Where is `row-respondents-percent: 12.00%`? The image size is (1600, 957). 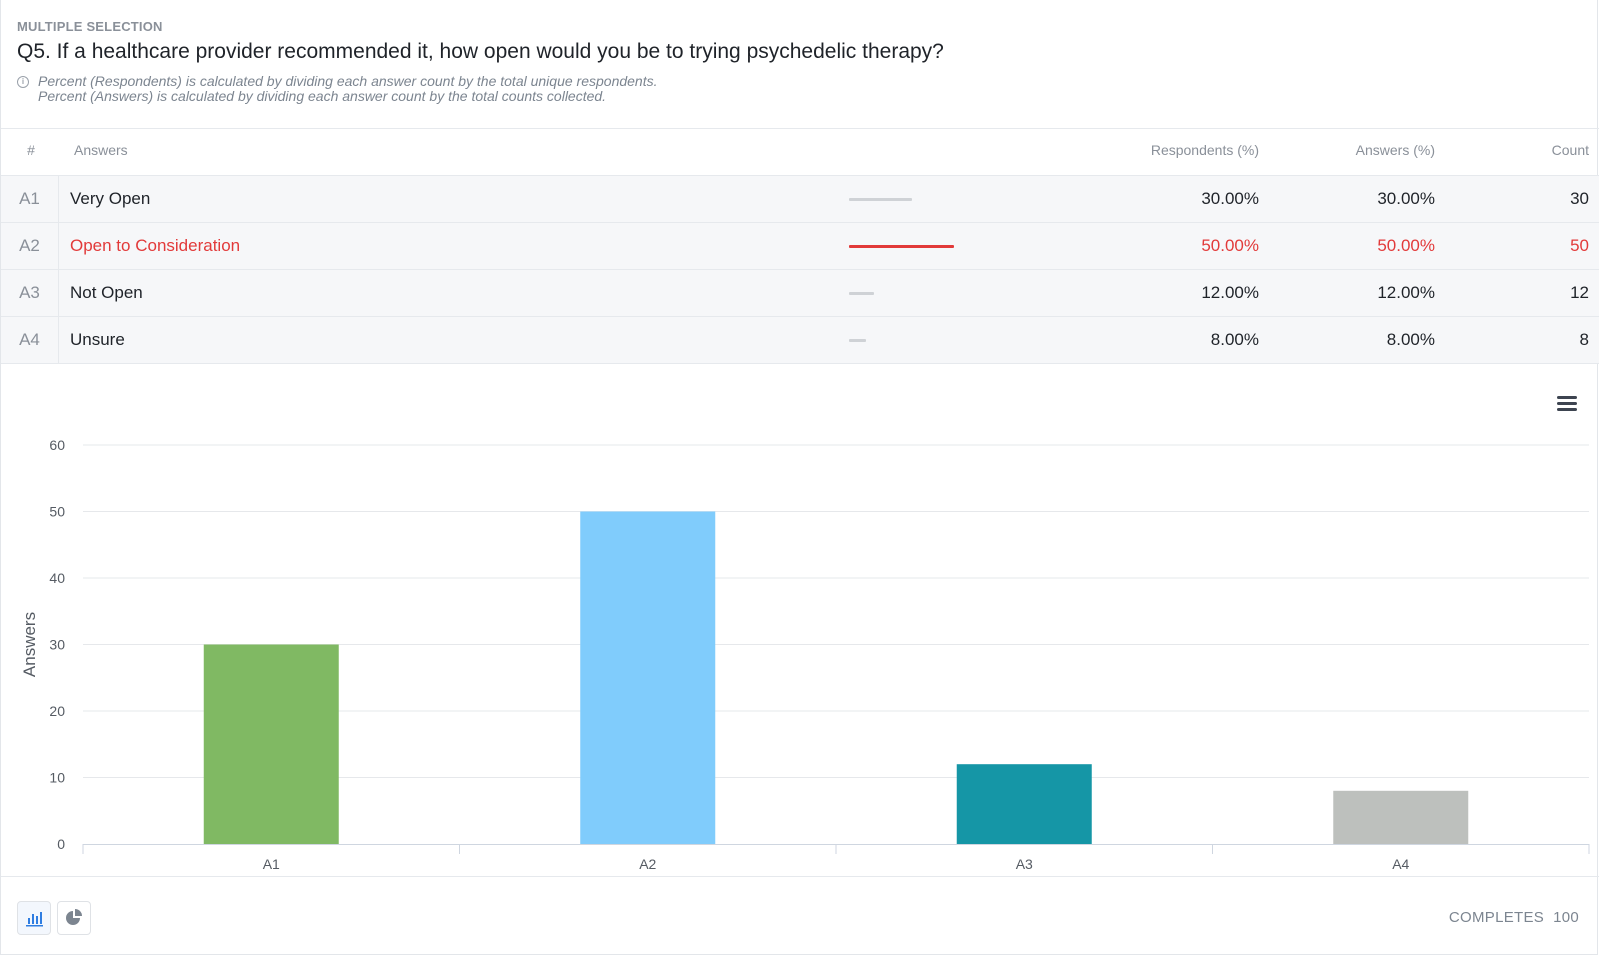
row-respondents-percent: 12.00% is located at coordinates (1230, 292).